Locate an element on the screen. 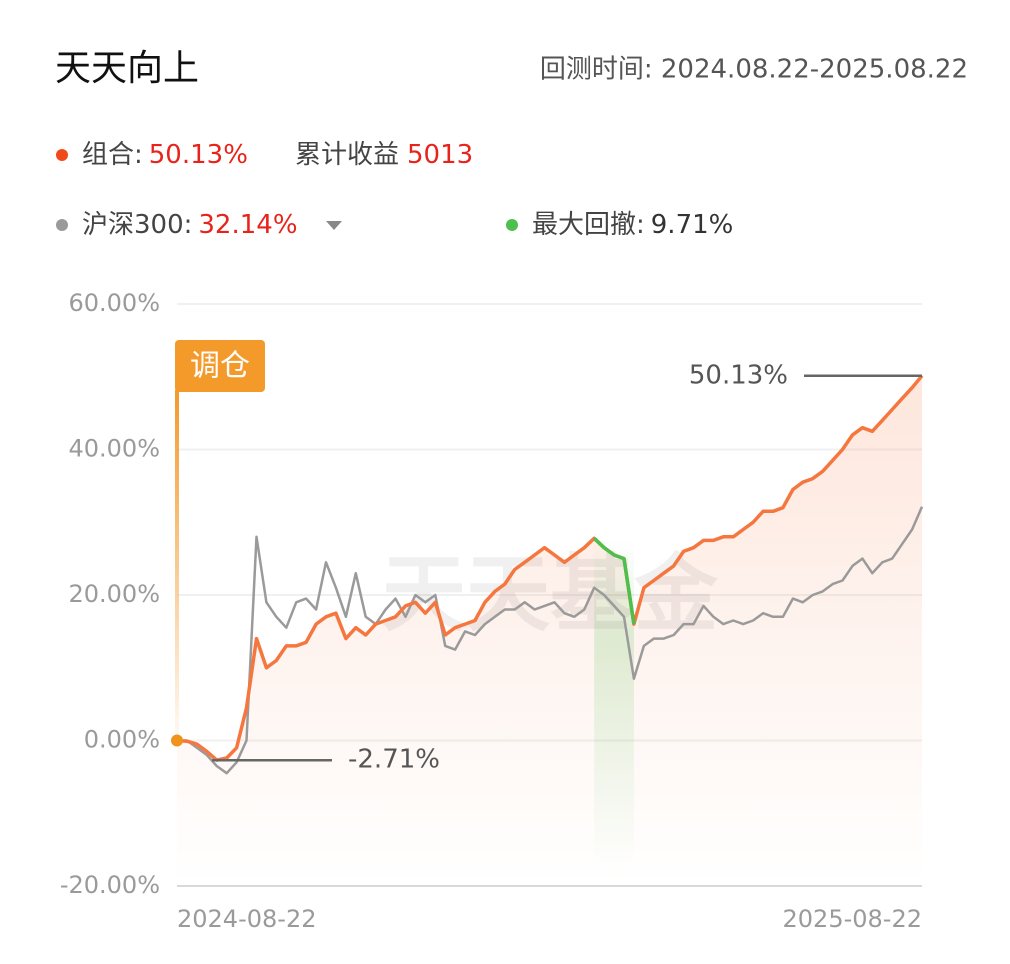 The image size is (1010, 964). stat-value: 50.13% is located at coordinates (198, 155).